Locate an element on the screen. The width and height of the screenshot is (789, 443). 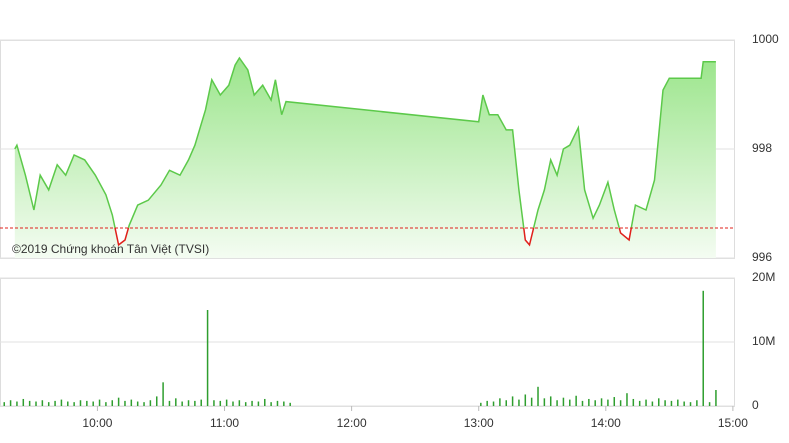
y-tick-label: 996 is located at coordinates (762, 257).